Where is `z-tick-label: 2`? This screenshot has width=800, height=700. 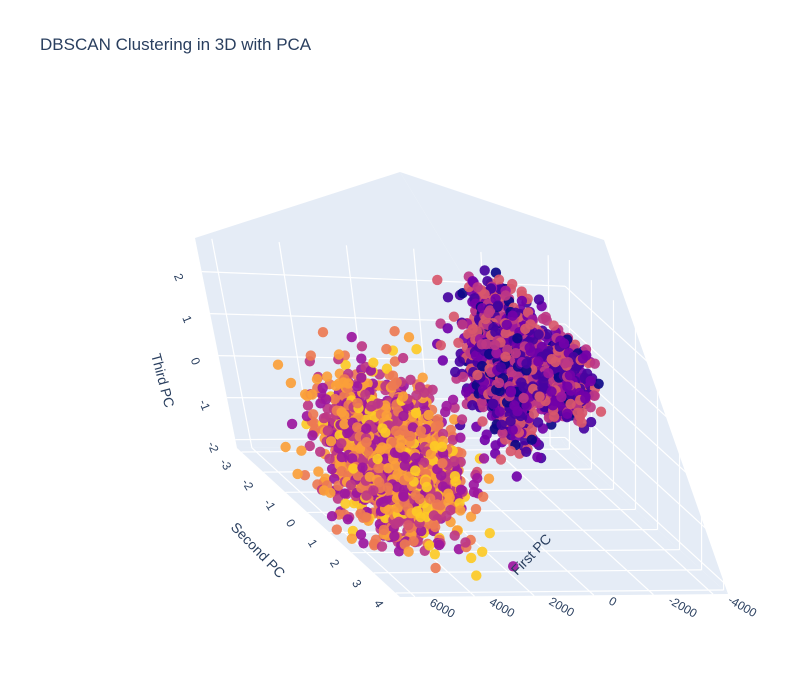
z-tick-label: 2 is located at coordinates (179, 277).